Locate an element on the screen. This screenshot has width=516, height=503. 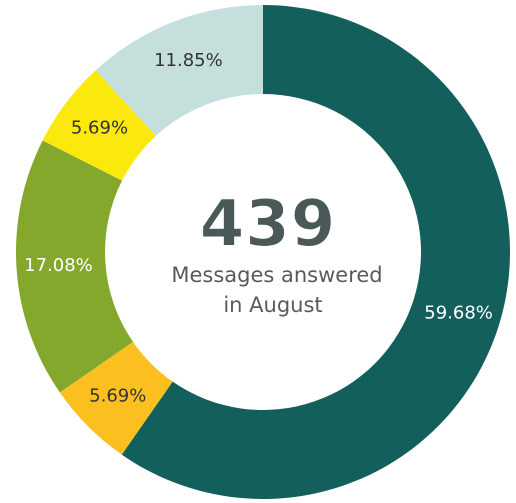
center-value: 439 is located at coordinates (268, 225).